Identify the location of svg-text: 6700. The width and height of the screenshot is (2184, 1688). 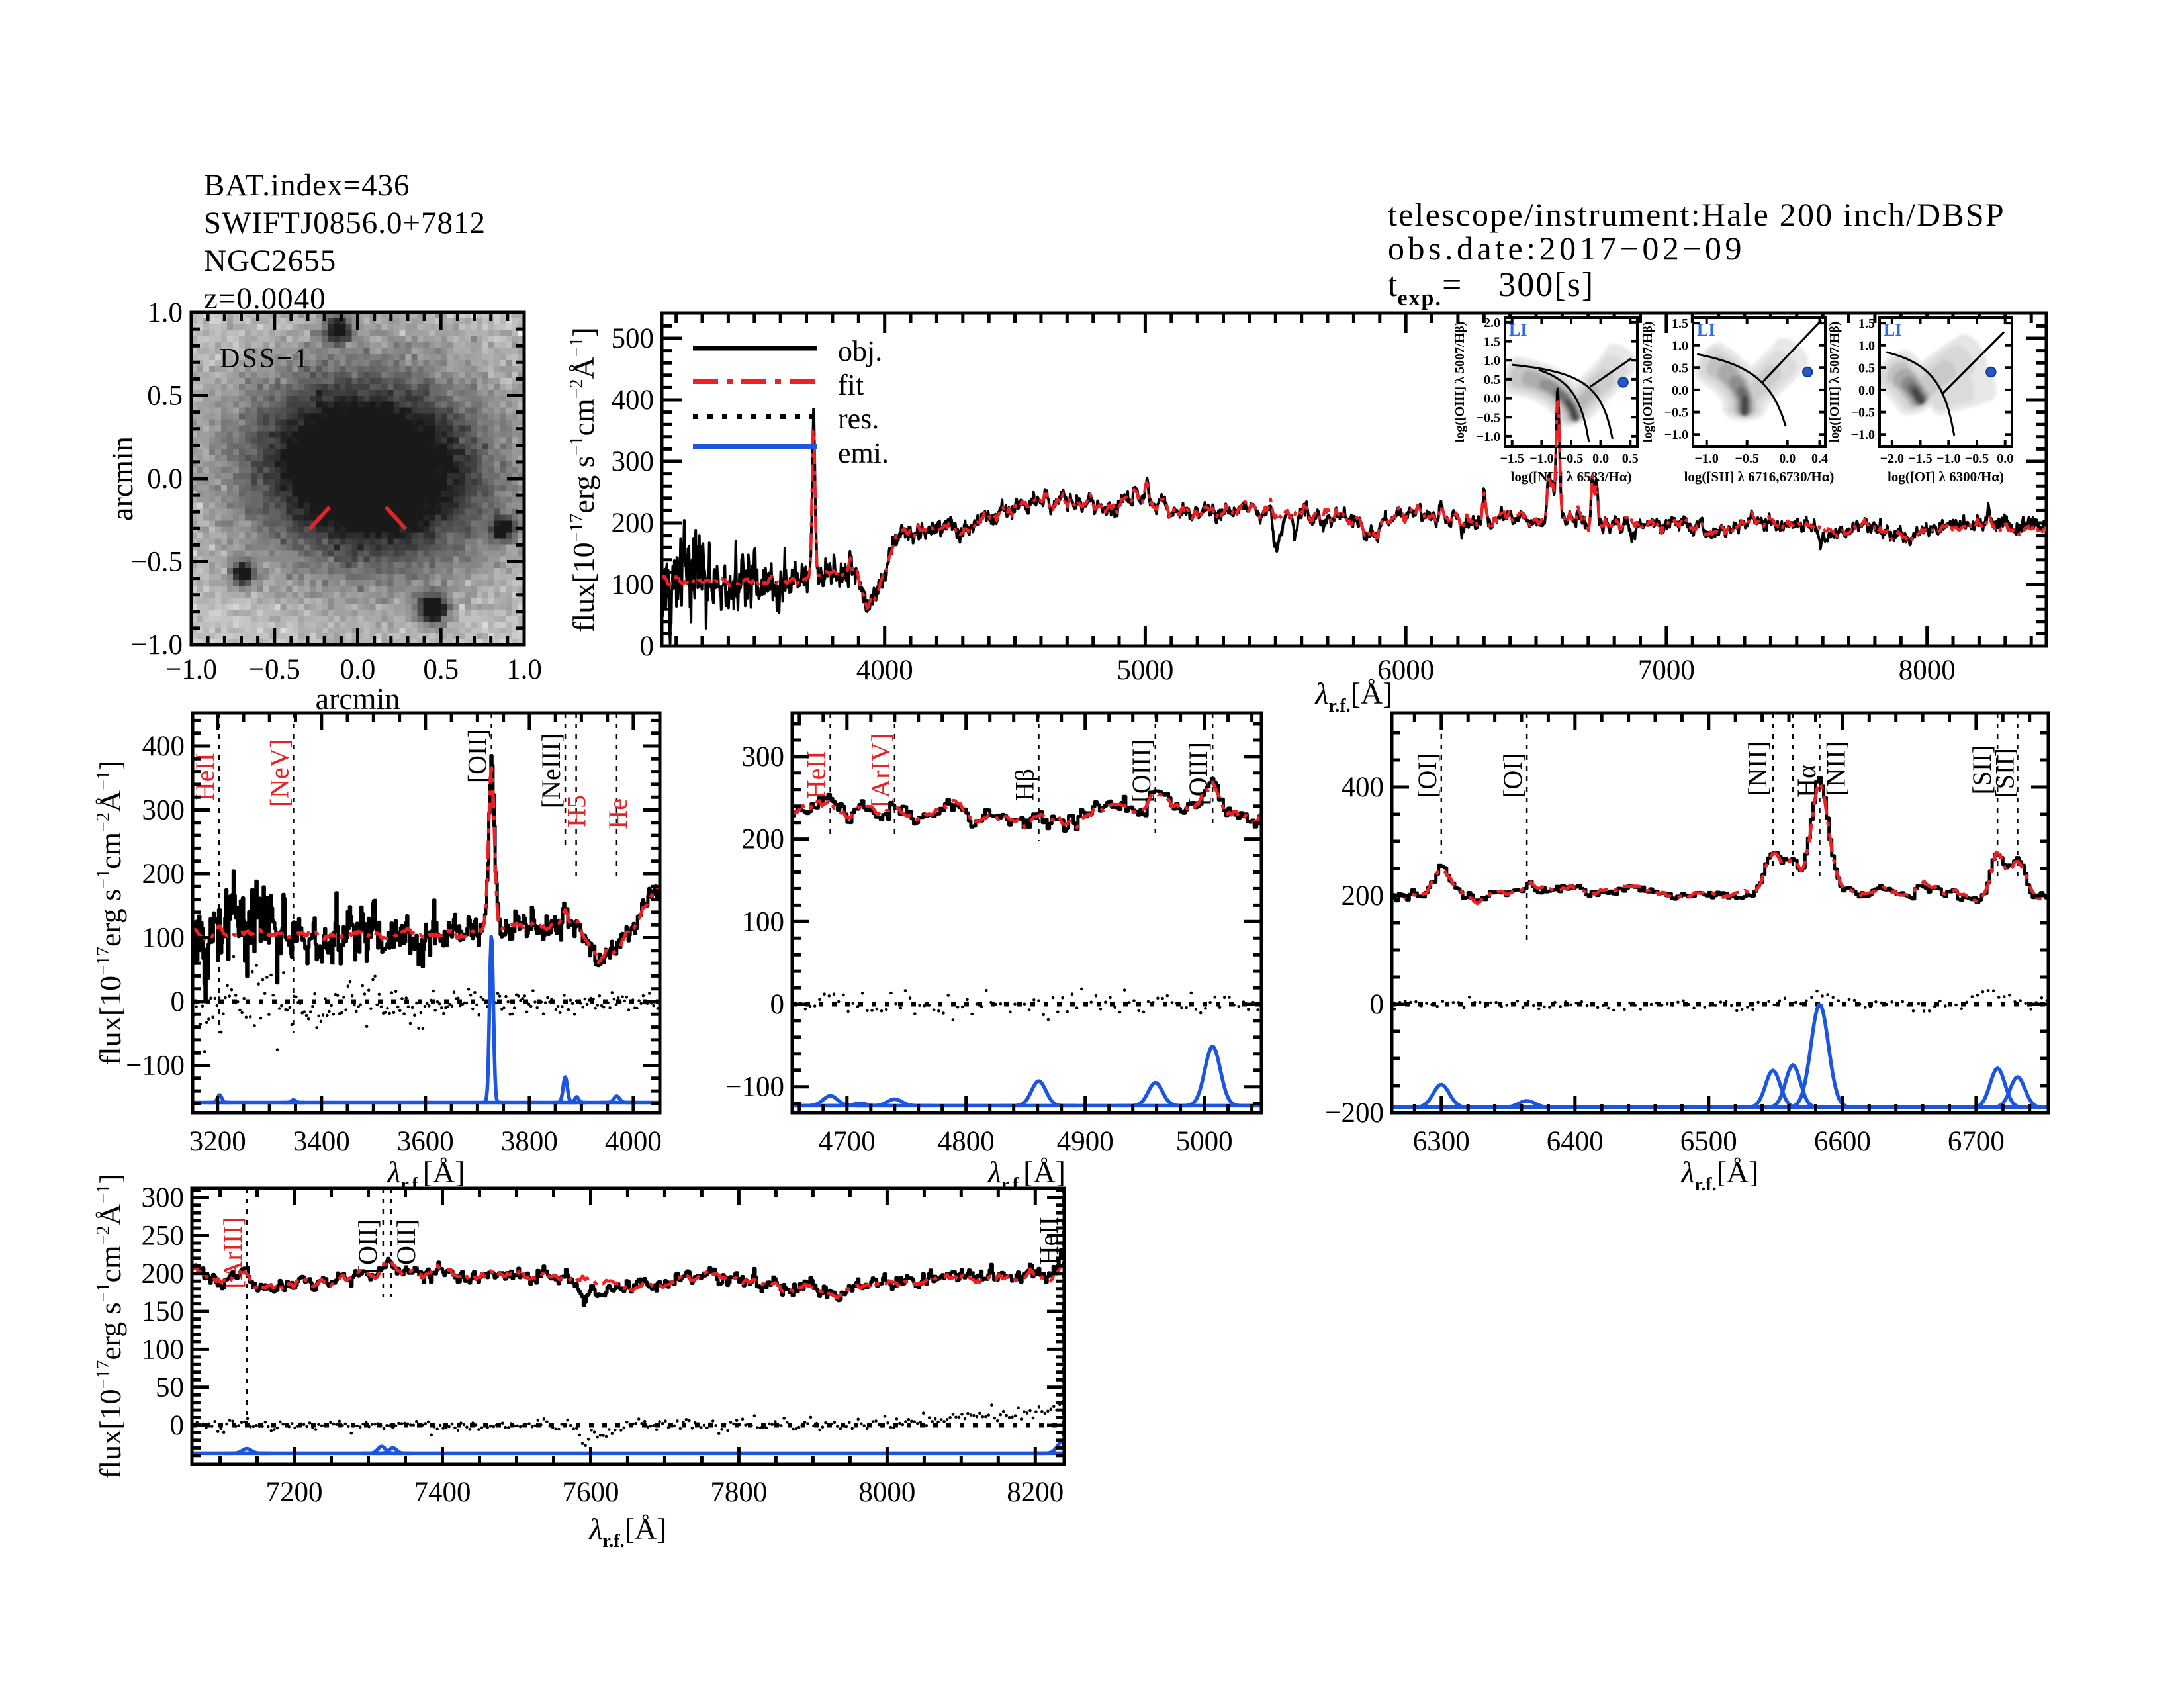
(1977, 1141).